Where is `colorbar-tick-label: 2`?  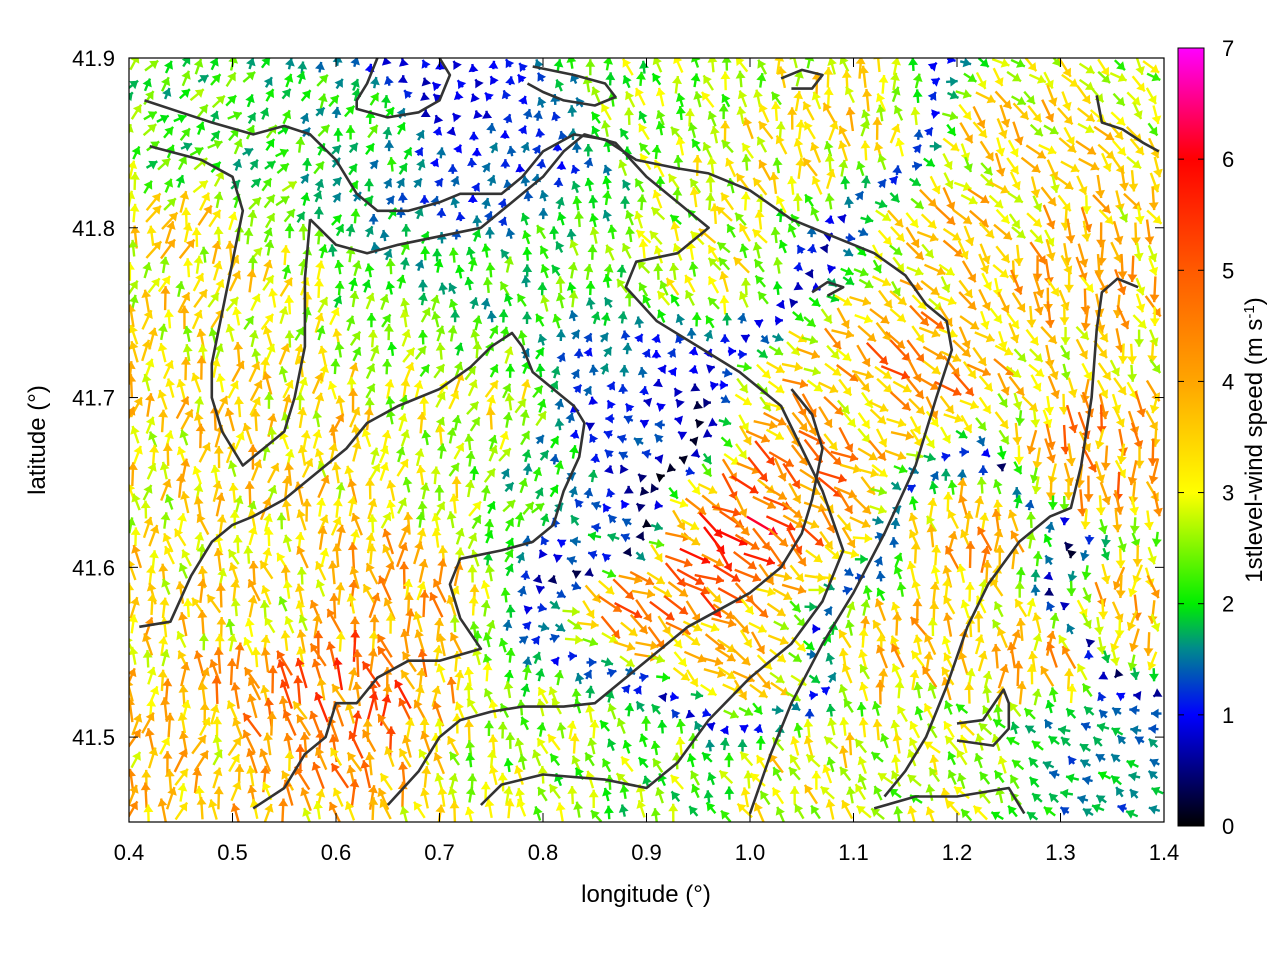 colorbar-tick-label: 2 is located at coordinates (1228, 604).